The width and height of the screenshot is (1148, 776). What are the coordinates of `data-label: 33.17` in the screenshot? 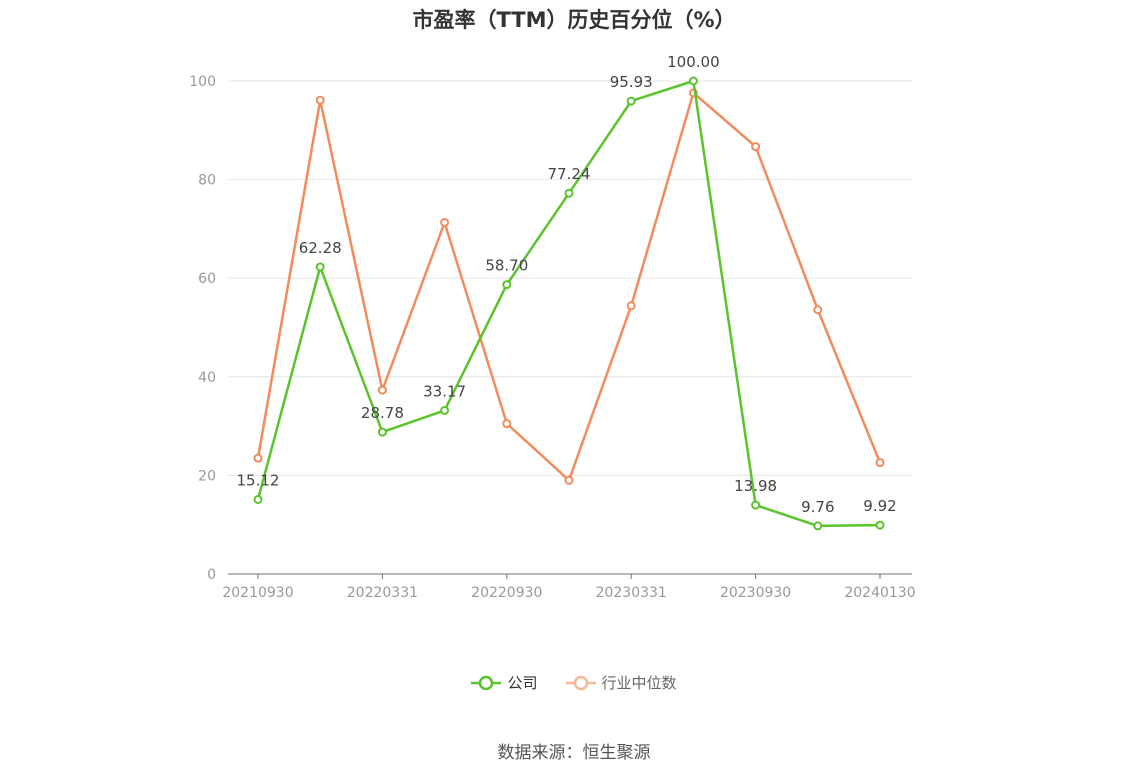 It's located at (444, 391).